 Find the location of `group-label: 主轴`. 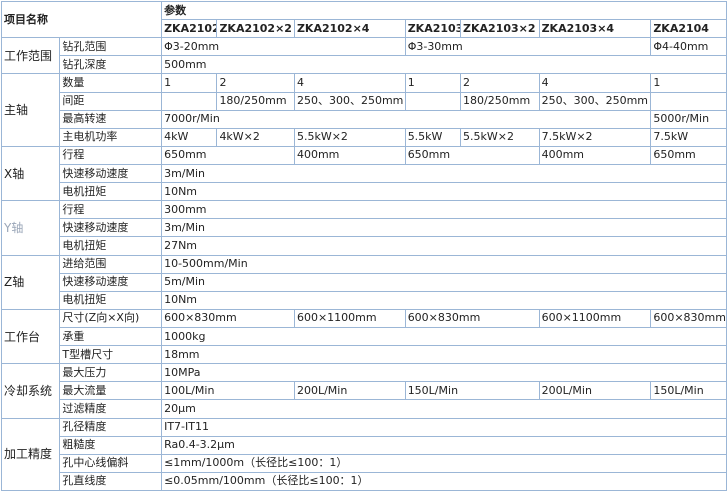

group-label: 主轴 is located at coordinates (30, 110).